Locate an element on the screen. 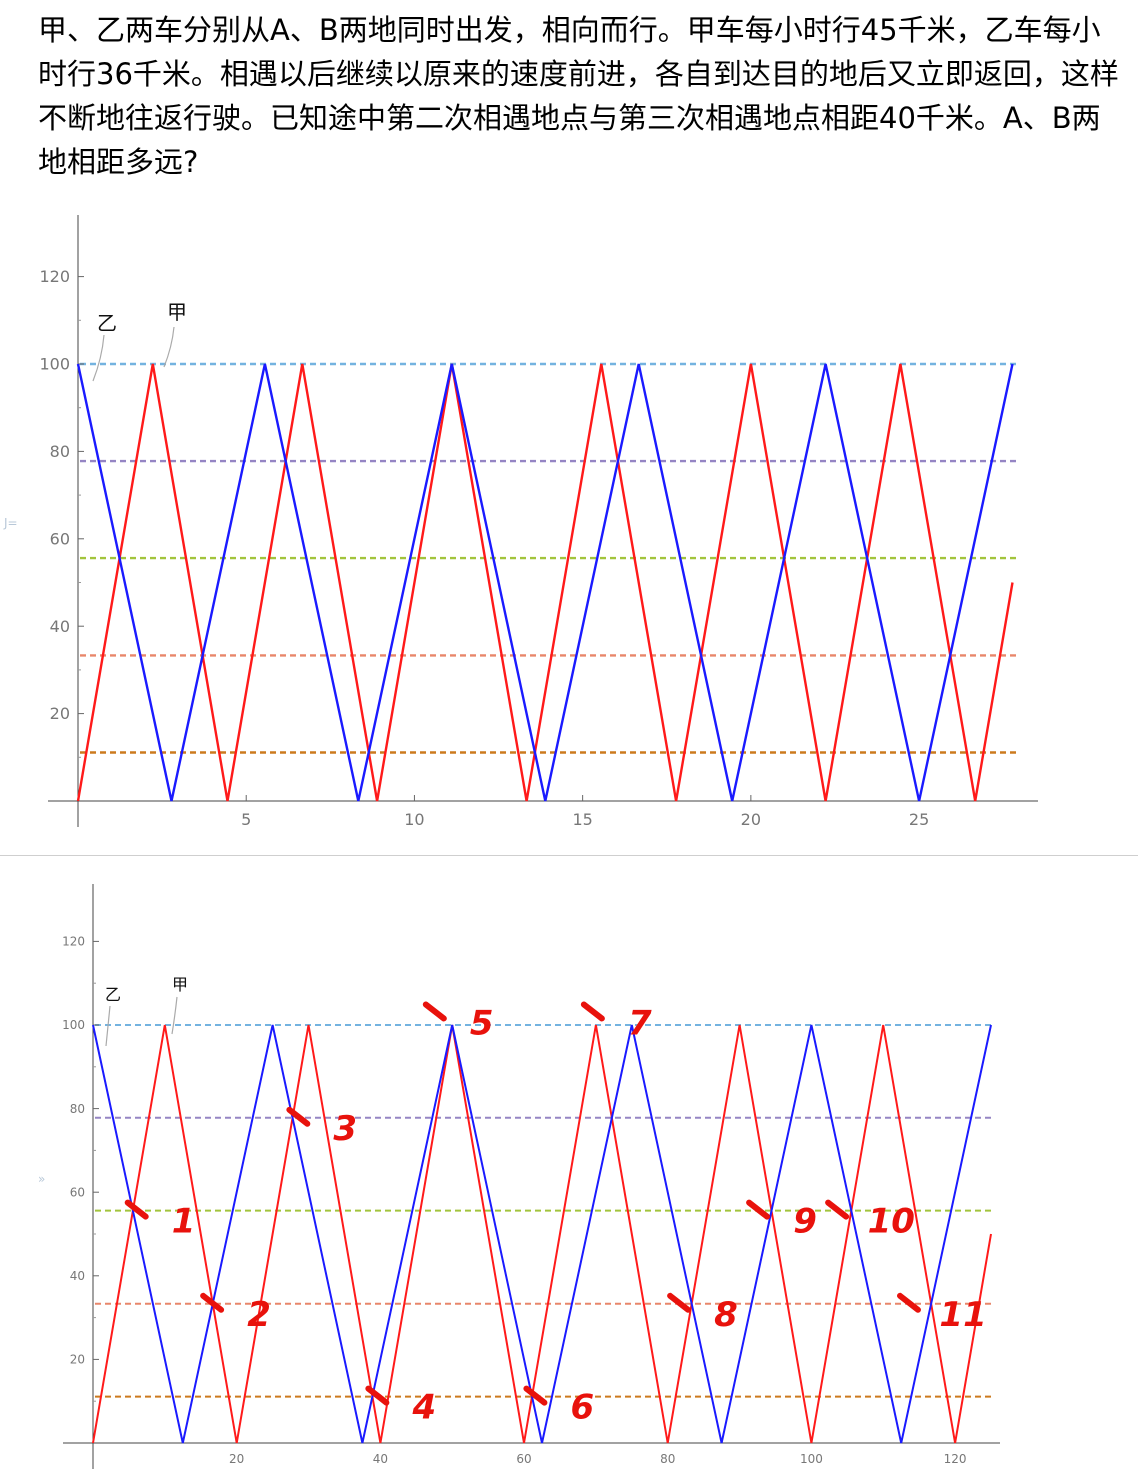 The image size is (1138, 1474). annotation-label-5: 6 is located at coordinates (582, 1408).